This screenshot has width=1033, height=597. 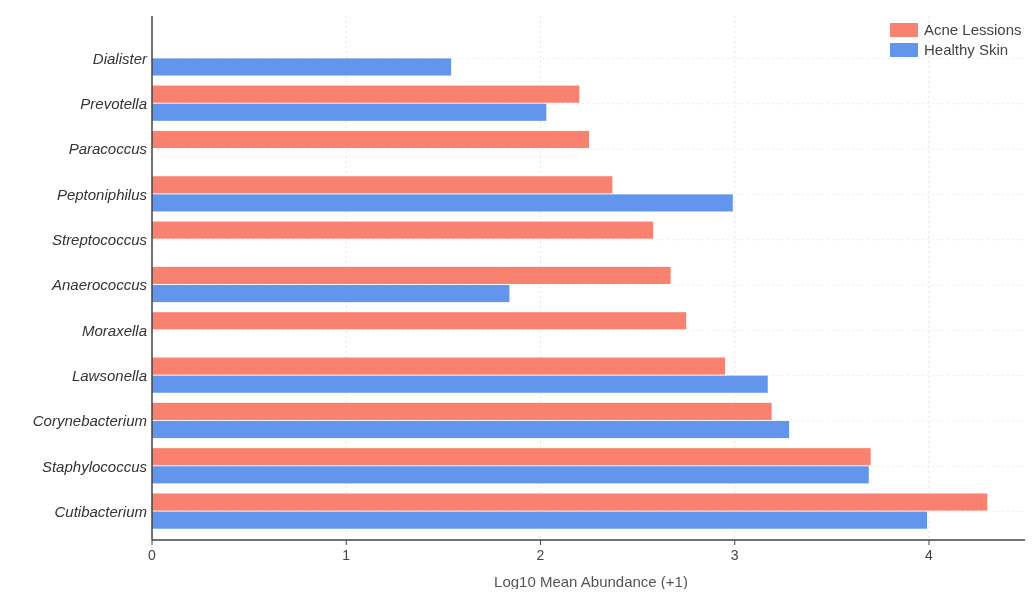 What do you see at coordinates (929, 555) in the screenshot?
I see `x-tick-label: 4` at bounding box center [929, 555].